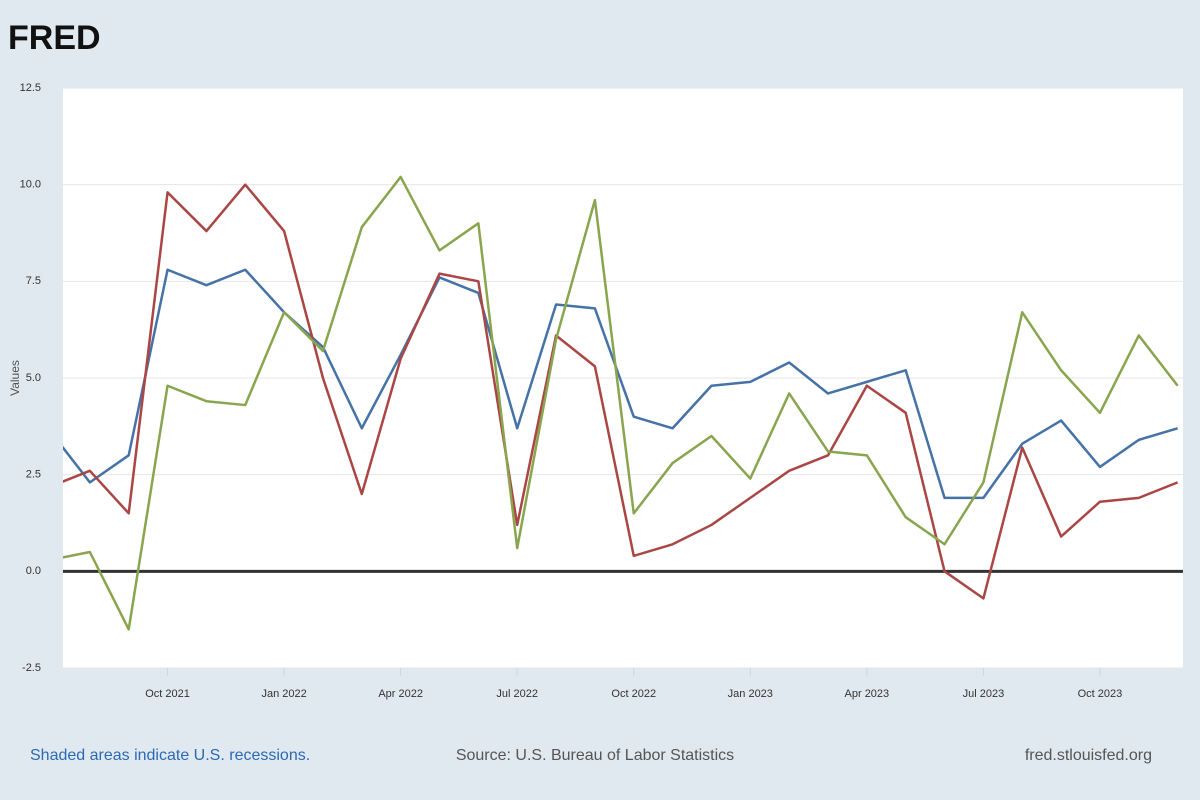 This screenshot has width=1200, height=800. What do you see at coordinates (283, 694) in the screenshot?
I see `x-tick-label: Jan 2022` at bounding box center [283, 694].